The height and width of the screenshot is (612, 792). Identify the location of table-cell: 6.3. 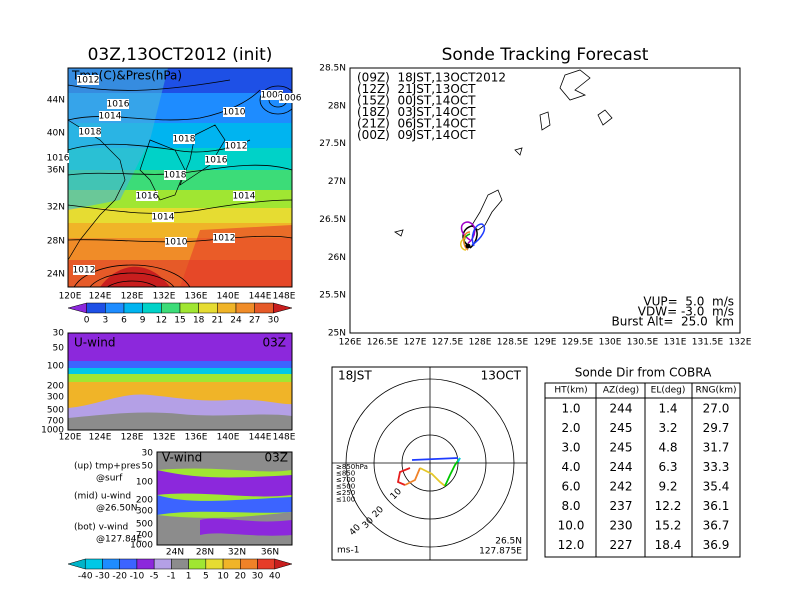
(667, 467).